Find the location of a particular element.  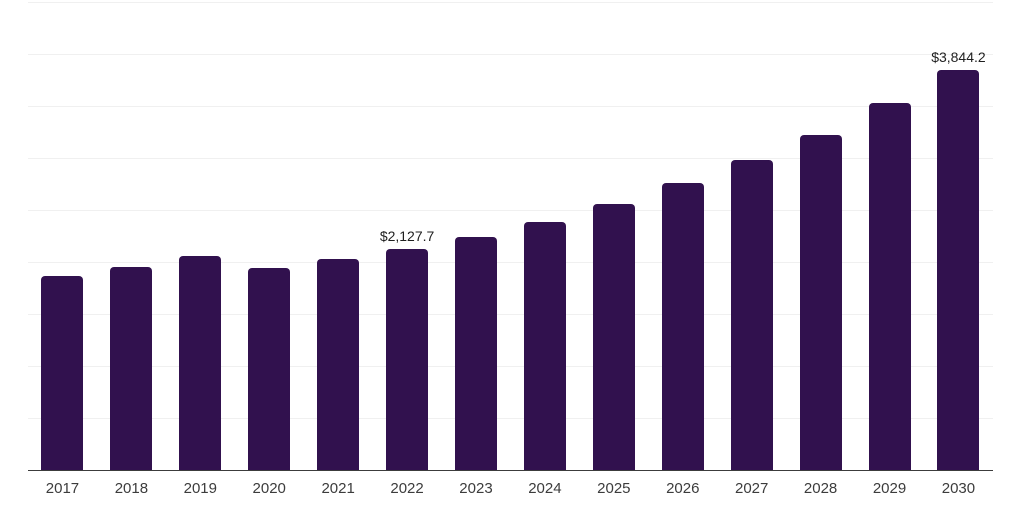

x-tick-2023: 2023 is located at coordinates (476, 488).